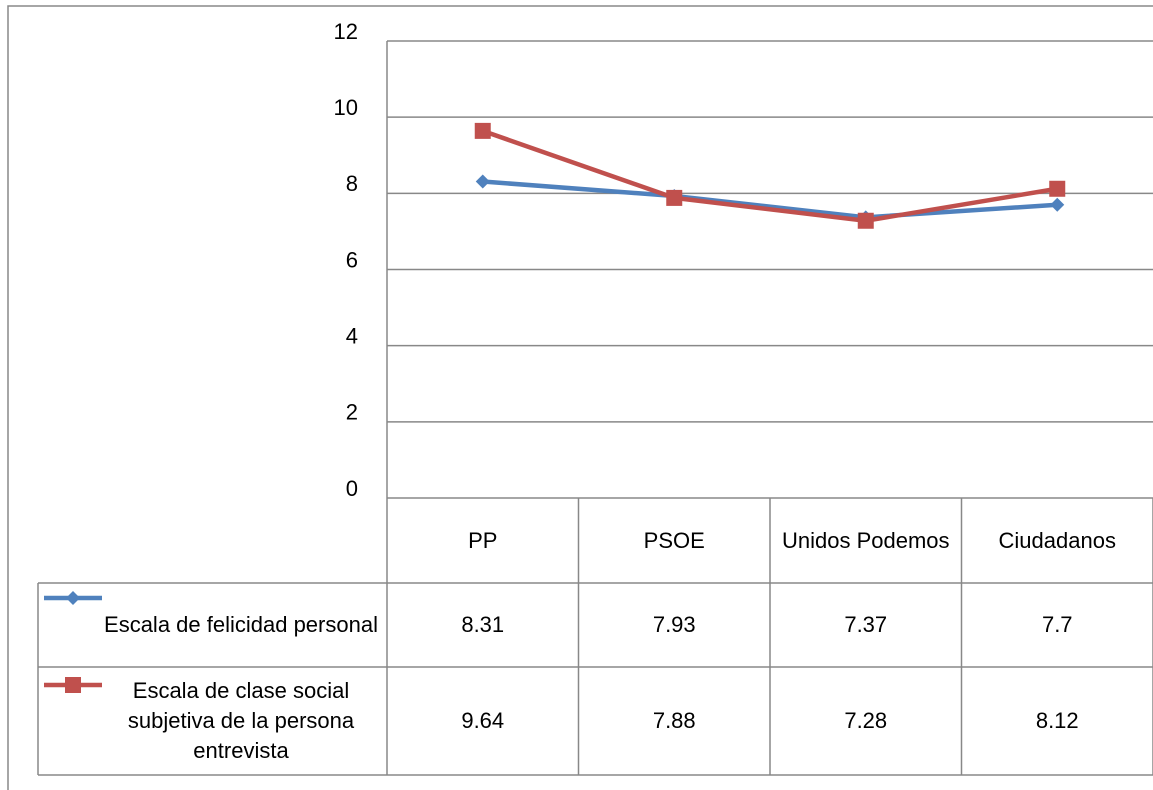 This screenshot has width=1153, height=790. What do you see at coordinates (674, 720) in the screenshot?
I see `data-table-value: 7.88` at bounding box center [674, 720].